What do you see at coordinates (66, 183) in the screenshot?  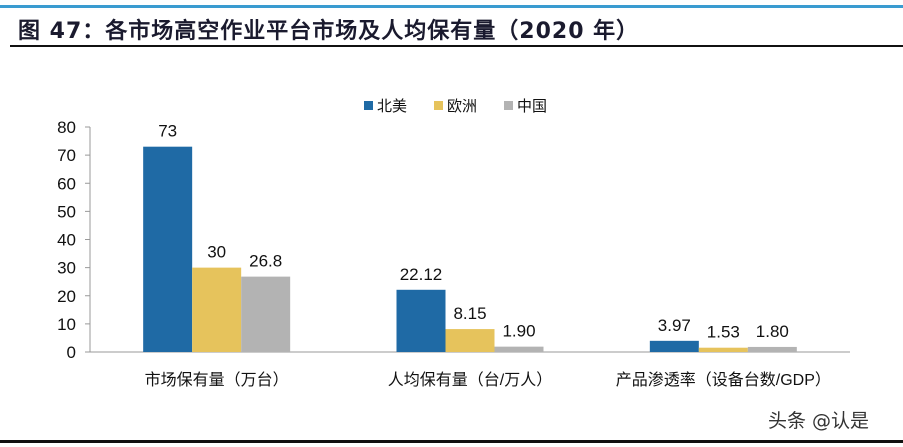 I see `y-tick-label: 60` at bounding box center [66, 183].